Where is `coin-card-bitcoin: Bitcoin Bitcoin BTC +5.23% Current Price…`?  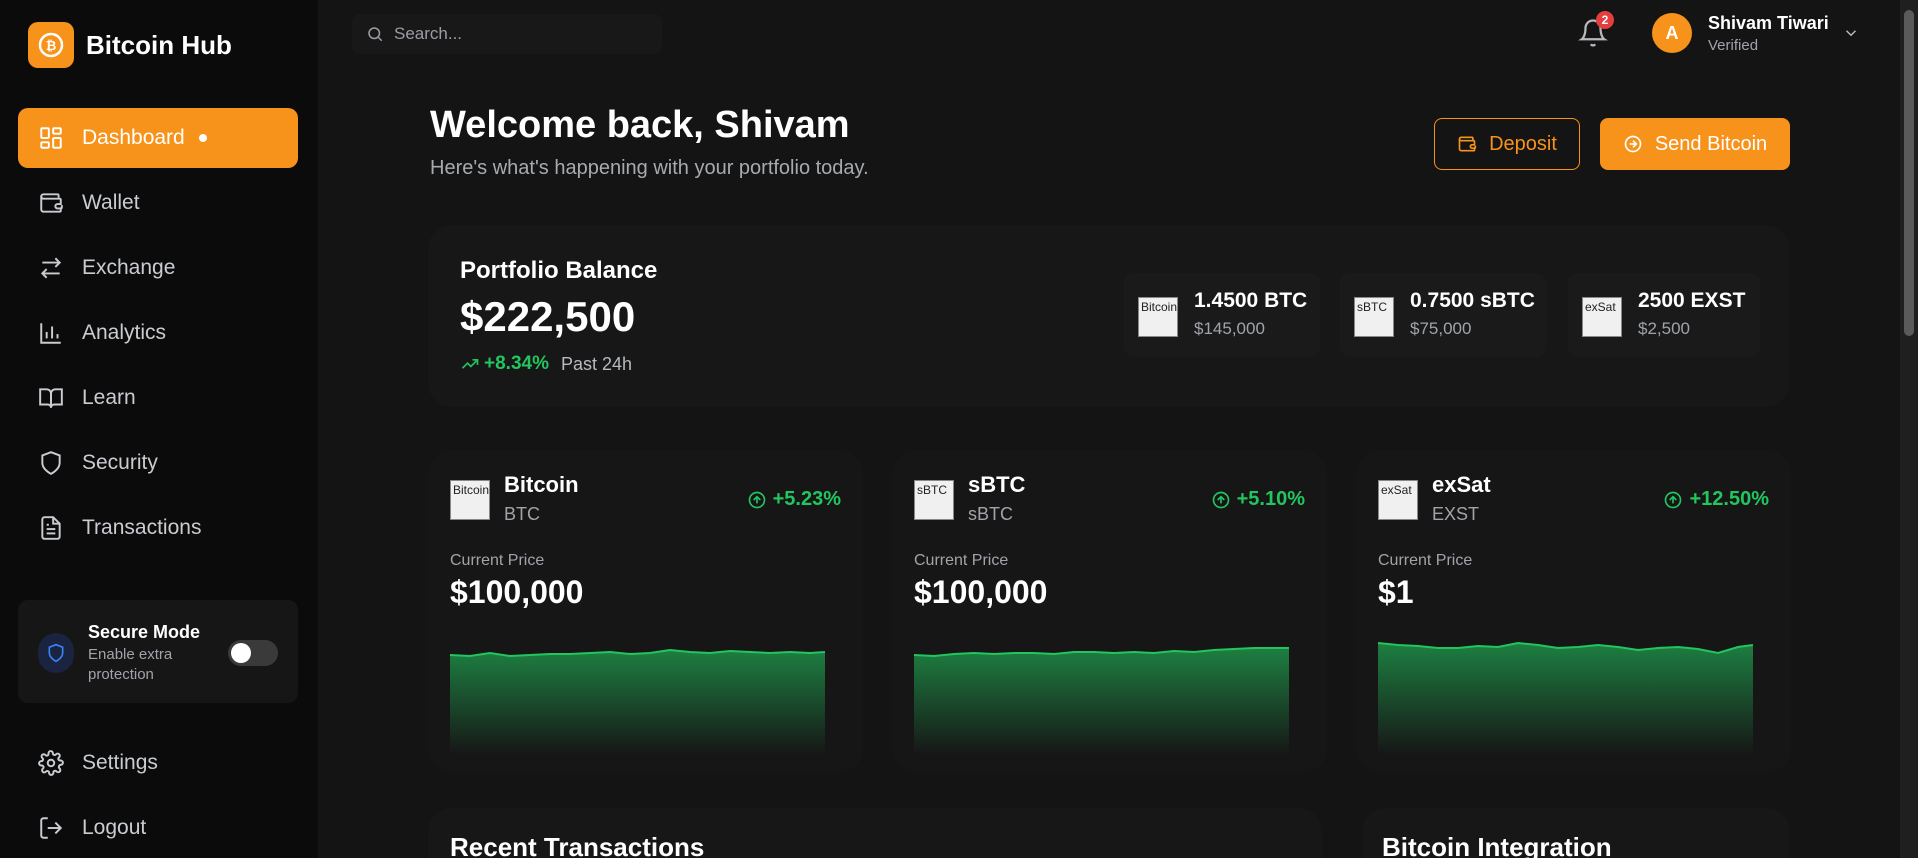
coin-card-bitcoin: Bitcoin Bitcoin BTC +5.23% Current Price… is located at coordinates (645, 611).